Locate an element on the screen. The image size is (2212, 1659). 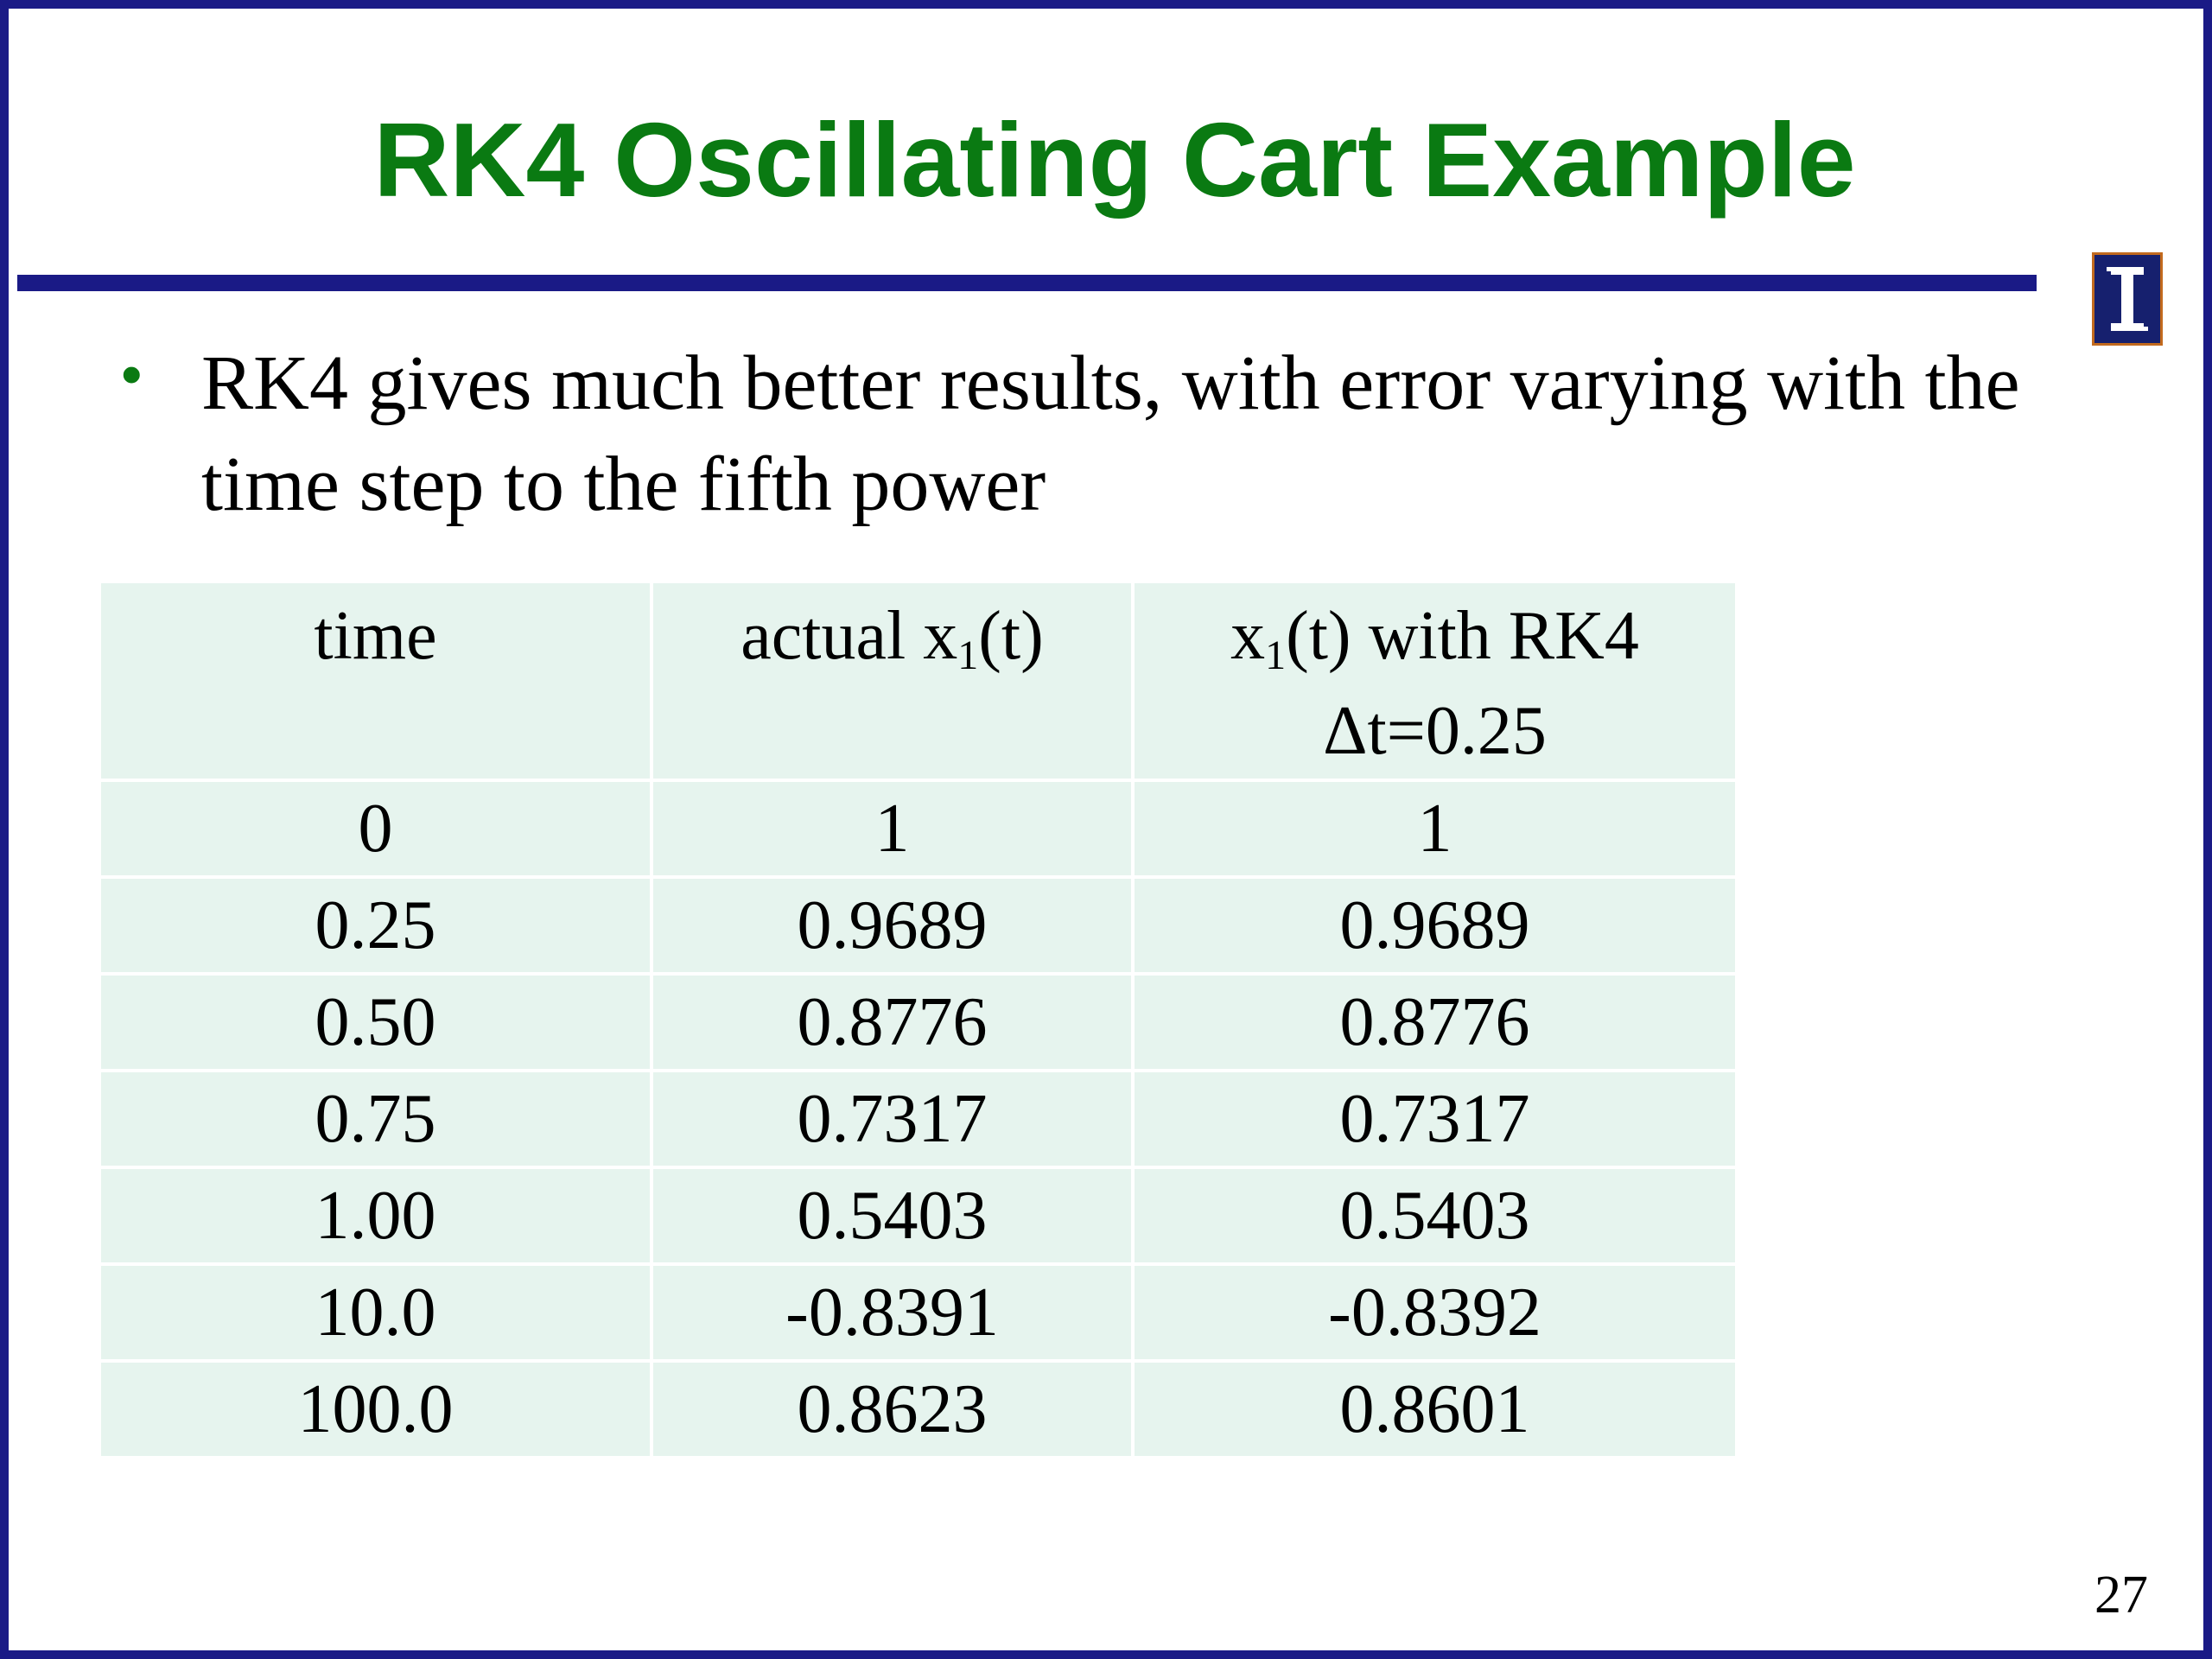
table-row: 1.00 0.5403 0.5403 is located at coordinates (918, 1216).